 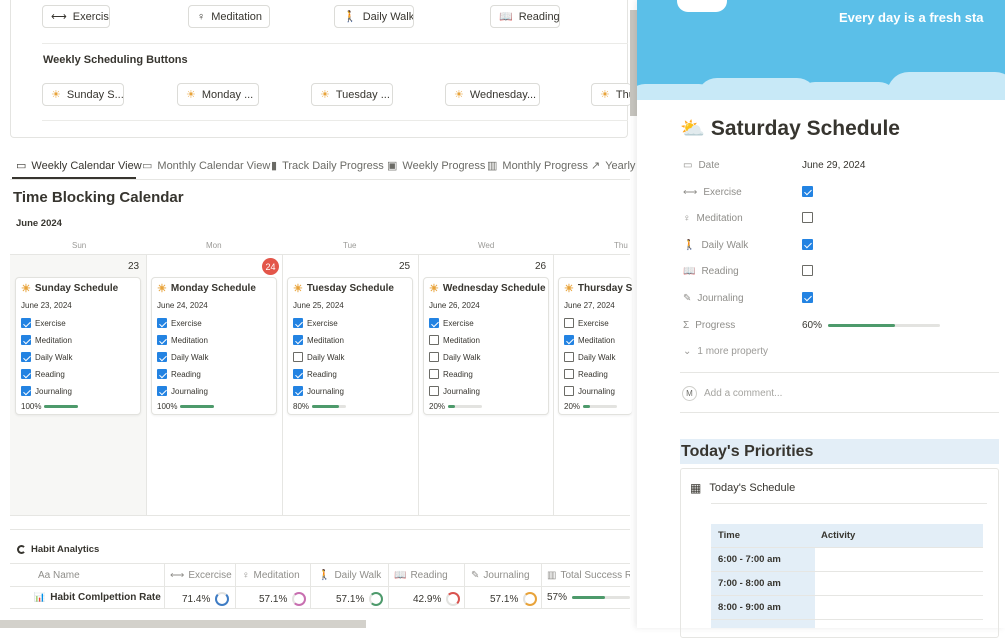 What do you see at coordinates (689, 245) in the screenshot?
I see `walking-icon: 🚶` at bounding box center [689, 245].